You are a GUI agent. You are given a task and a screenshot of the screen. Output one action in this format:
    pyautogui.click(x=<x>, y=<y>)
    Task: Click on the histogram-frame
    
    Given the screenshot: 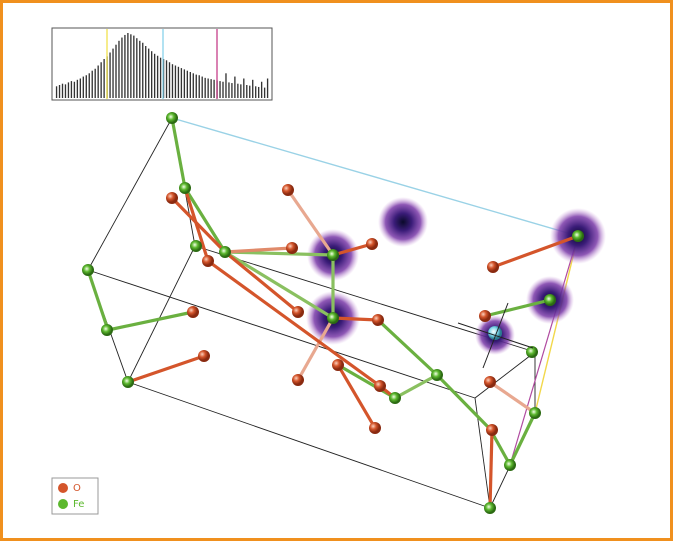 What is the action you would take?
    pyautogui.click(x=162, y=64)
    